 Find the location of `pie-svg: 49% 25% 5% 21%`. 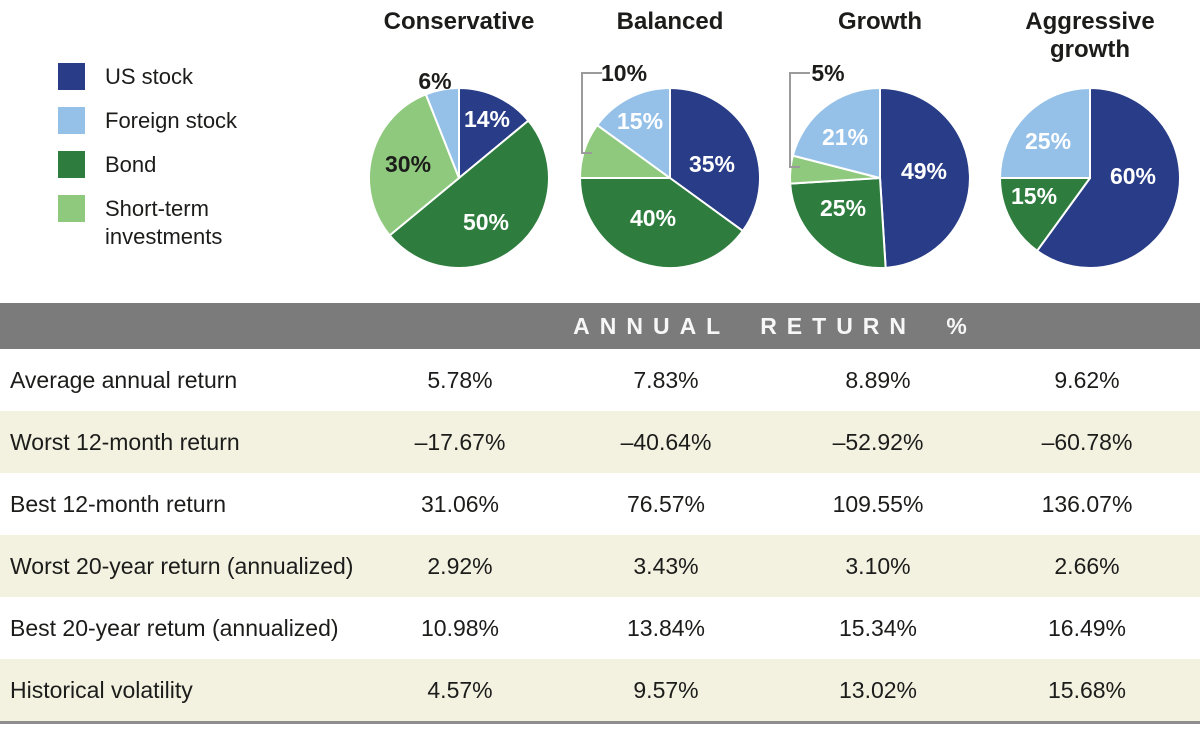

pie-svg: 49% 25% 5% 21% is located at coordinates (880, 164).